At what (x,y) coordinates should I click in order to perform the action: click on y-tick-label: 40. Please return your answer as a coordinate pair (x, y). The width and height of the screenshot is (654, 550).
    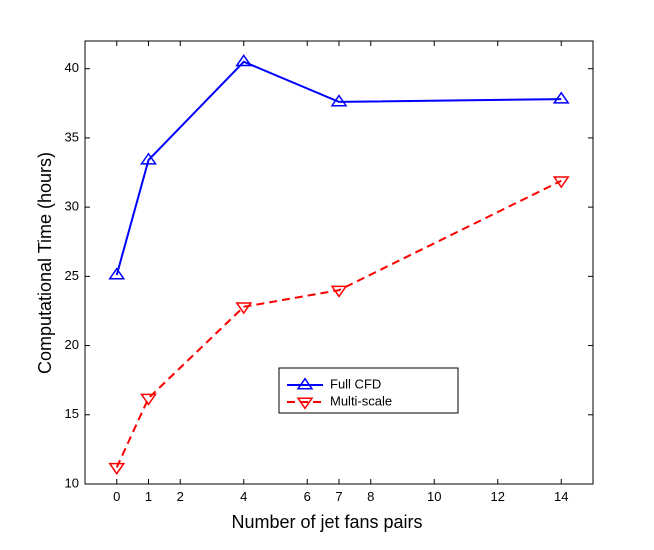
    Looking at the image, I should click on (72, 67).